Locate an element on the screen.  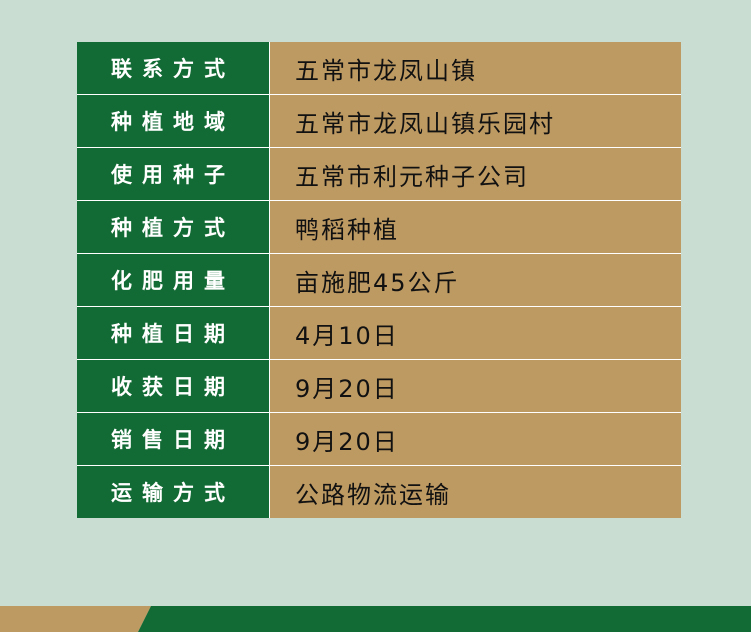
table-row: 种植方式 鸭稻种植 is located at coordinates (379, 227).